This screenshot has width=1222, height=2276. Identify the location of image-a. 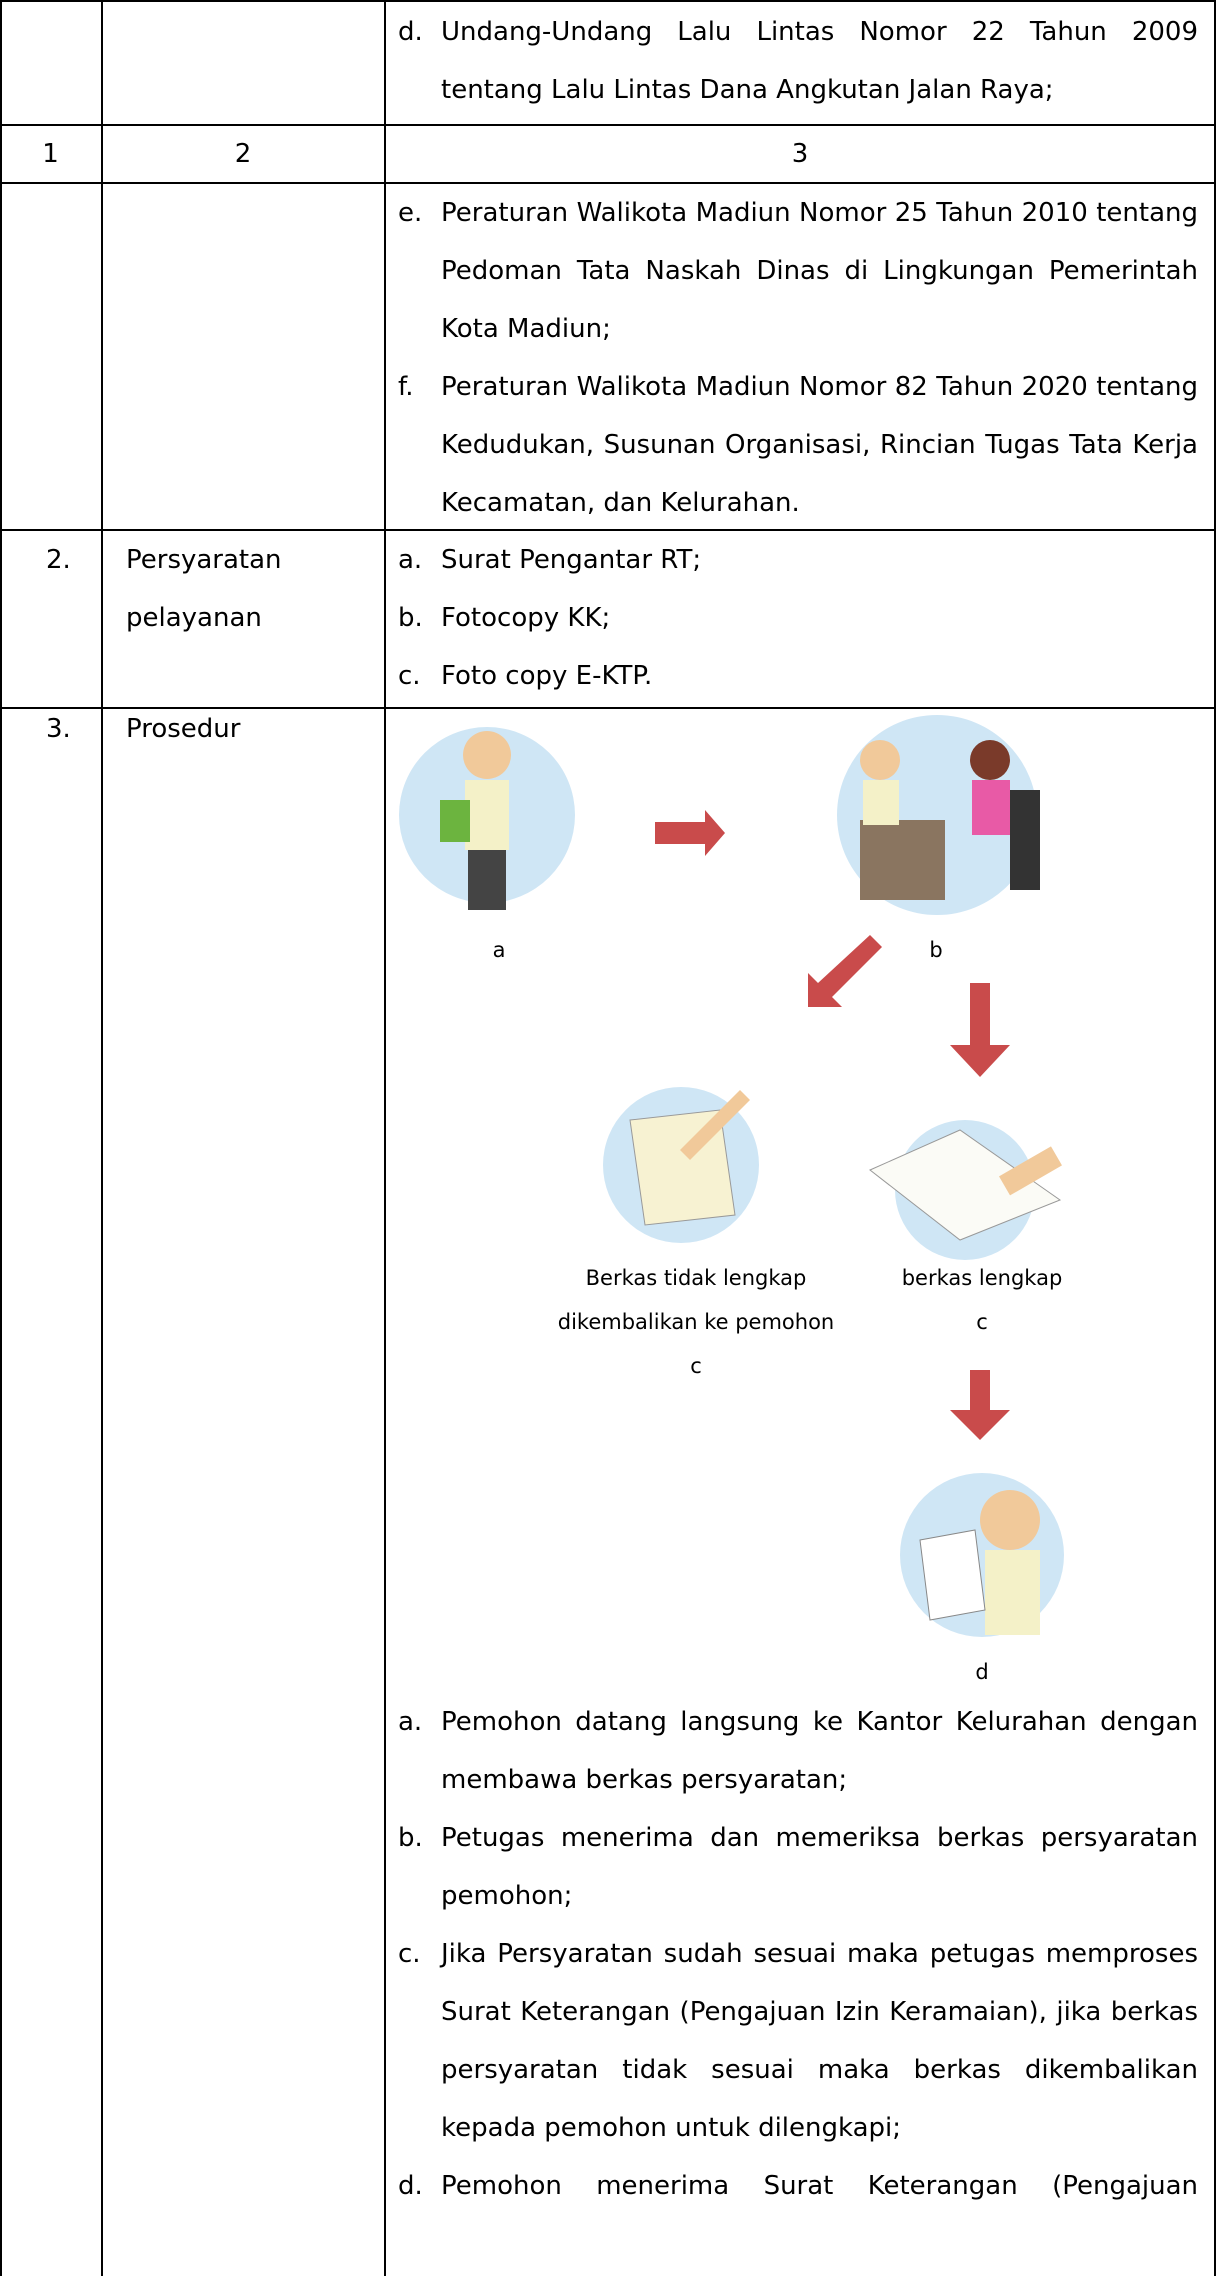
(487, 815).